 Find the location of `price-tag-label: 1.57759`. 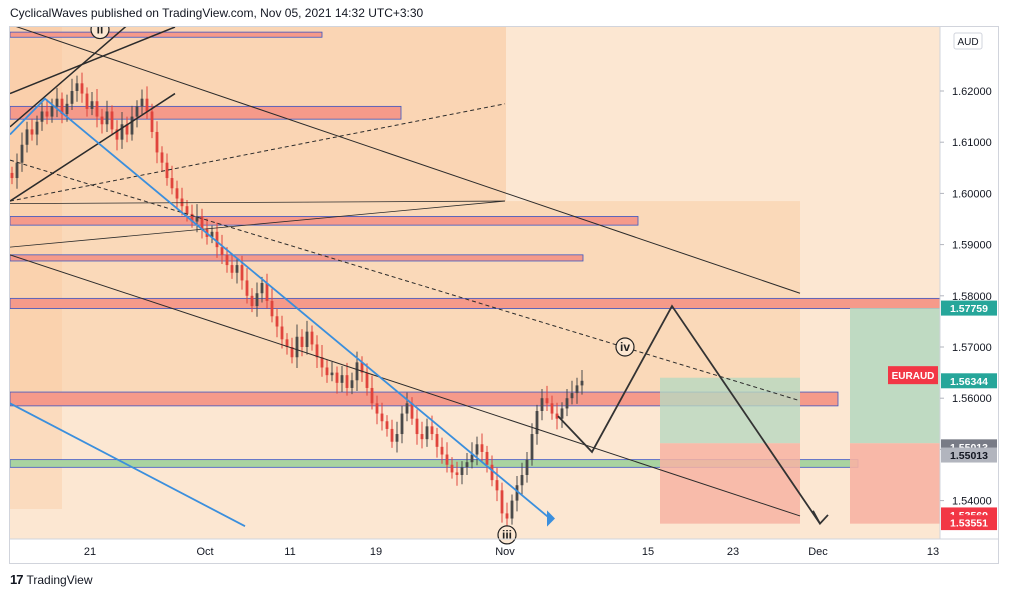

price-tag-label: 1.57759 is located at coordinates (969, 309).